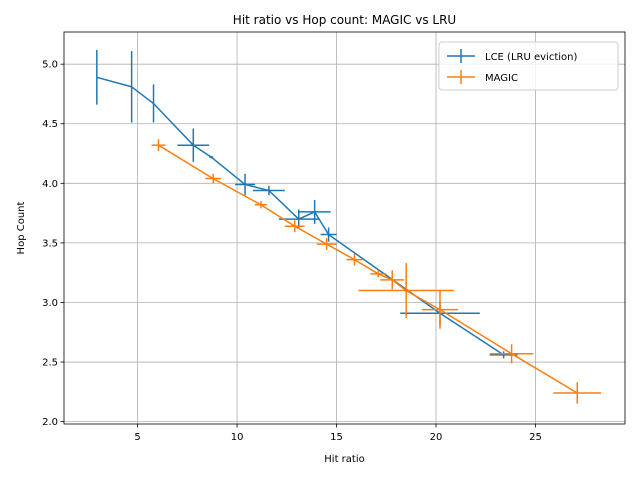  Describe the element at coordinates (501, 78) in the screenshot. I see `legend-label: MAGIC` at that location.